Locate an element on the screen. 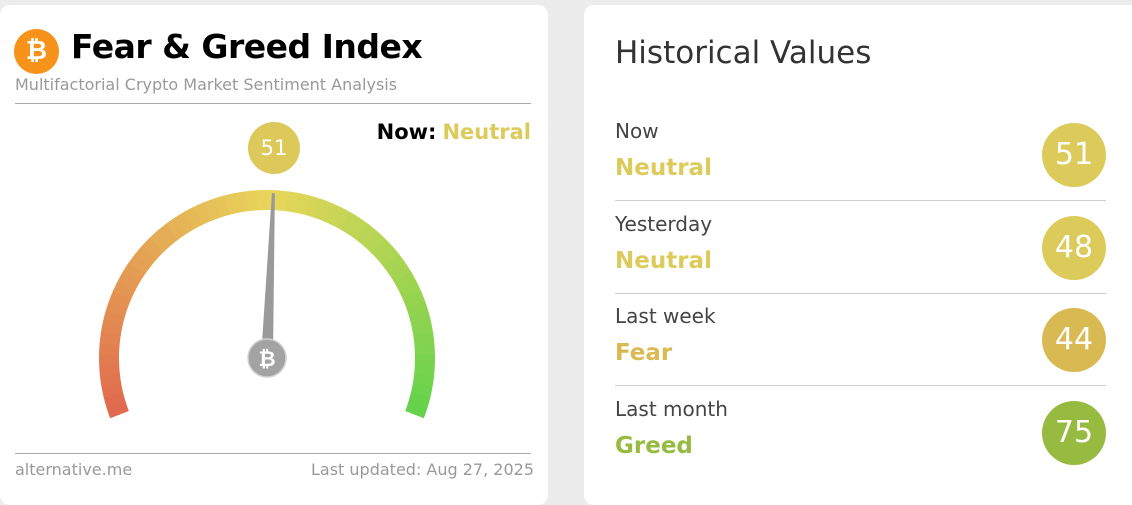 Image resolution: width=1132 pixels, height=505 pixels. history-period: Last month is located at coordinates (671, 409).